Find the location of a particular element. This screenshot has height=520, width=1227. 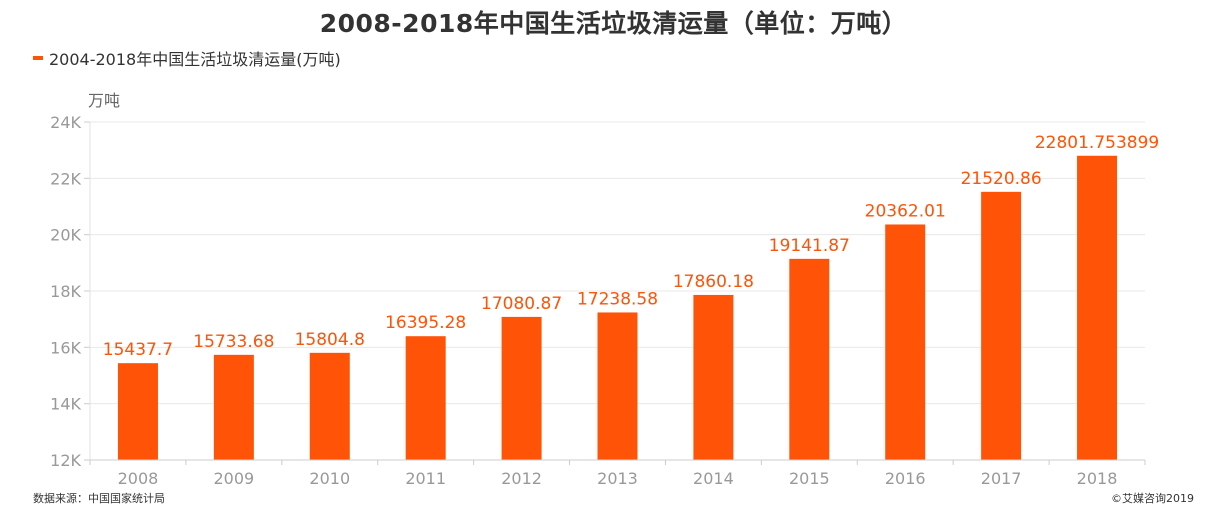

data-label: 17080.87 is located at coordinates (521, 304).